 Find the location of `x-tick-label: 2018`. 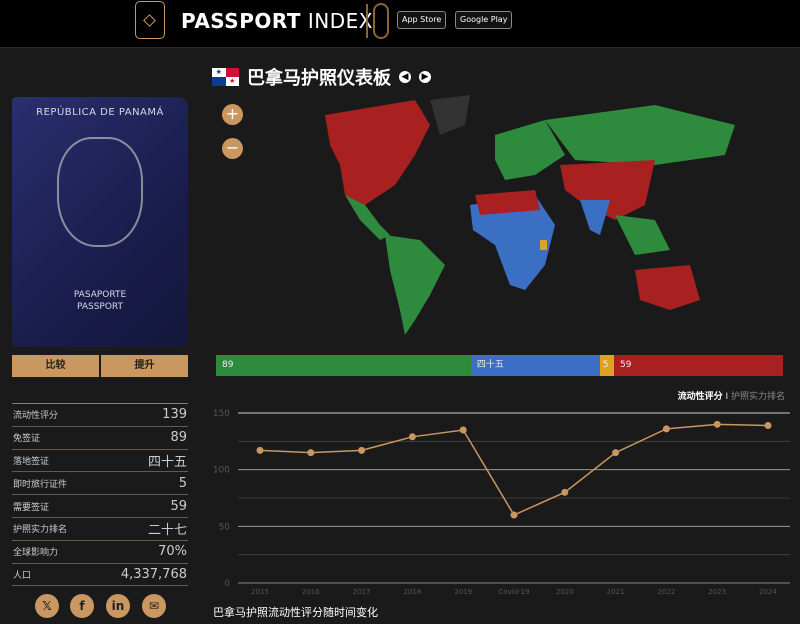

x-tick-label: 2018 is located at coordinates (412, 592).